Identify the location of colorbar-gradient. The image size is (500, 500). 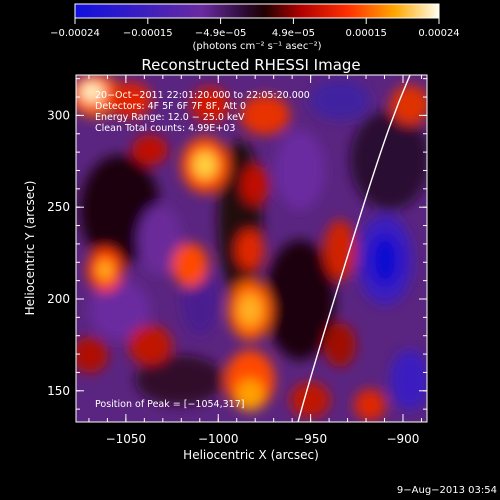
(257, 11).